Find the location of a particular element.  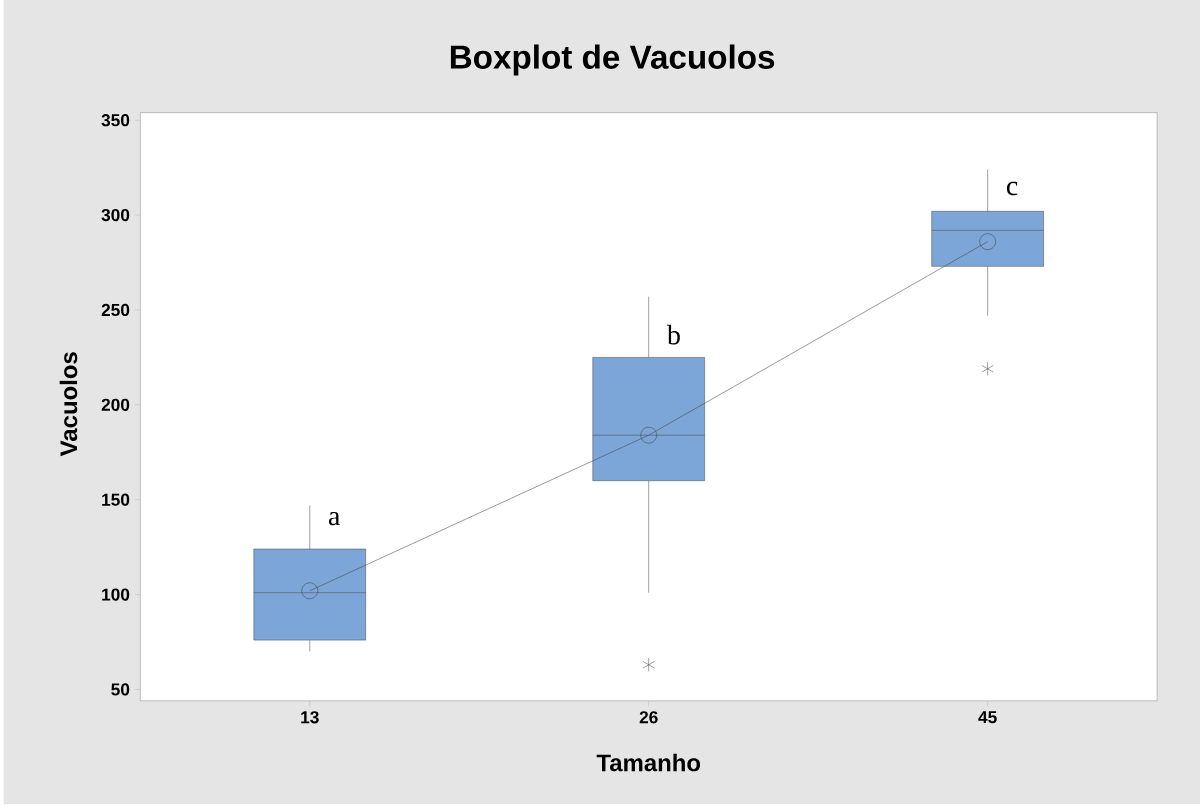

y-tick-label: 100 is located at coordinates (116, 594).